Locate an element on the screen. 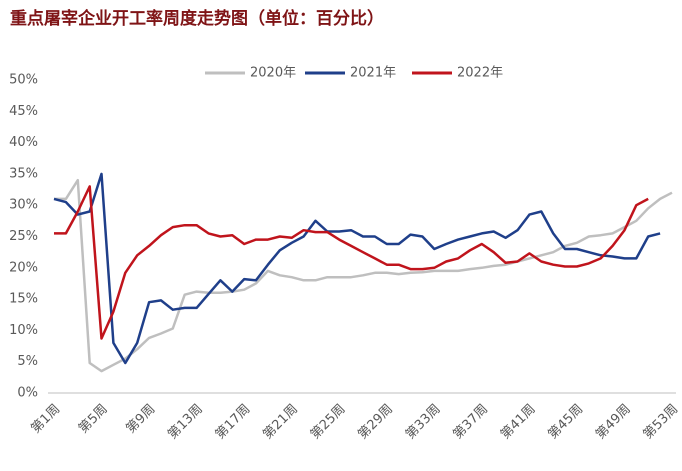 The image size is (682, 471). y-tick-label: 45% is located at coordinates (23, 111).